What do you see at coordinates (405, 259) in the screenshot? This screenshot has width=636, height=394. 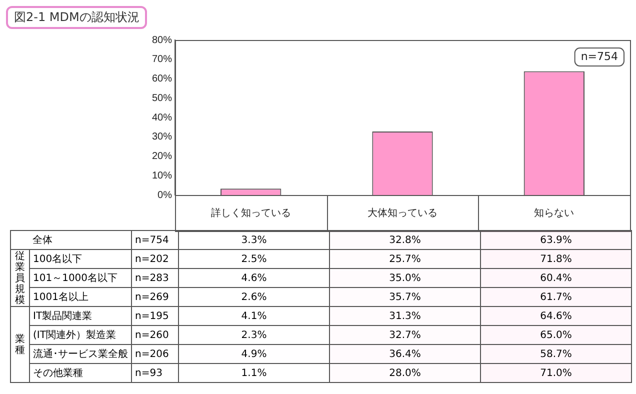 I see `data-label: 25.7%` at bounding box center [405, 259].